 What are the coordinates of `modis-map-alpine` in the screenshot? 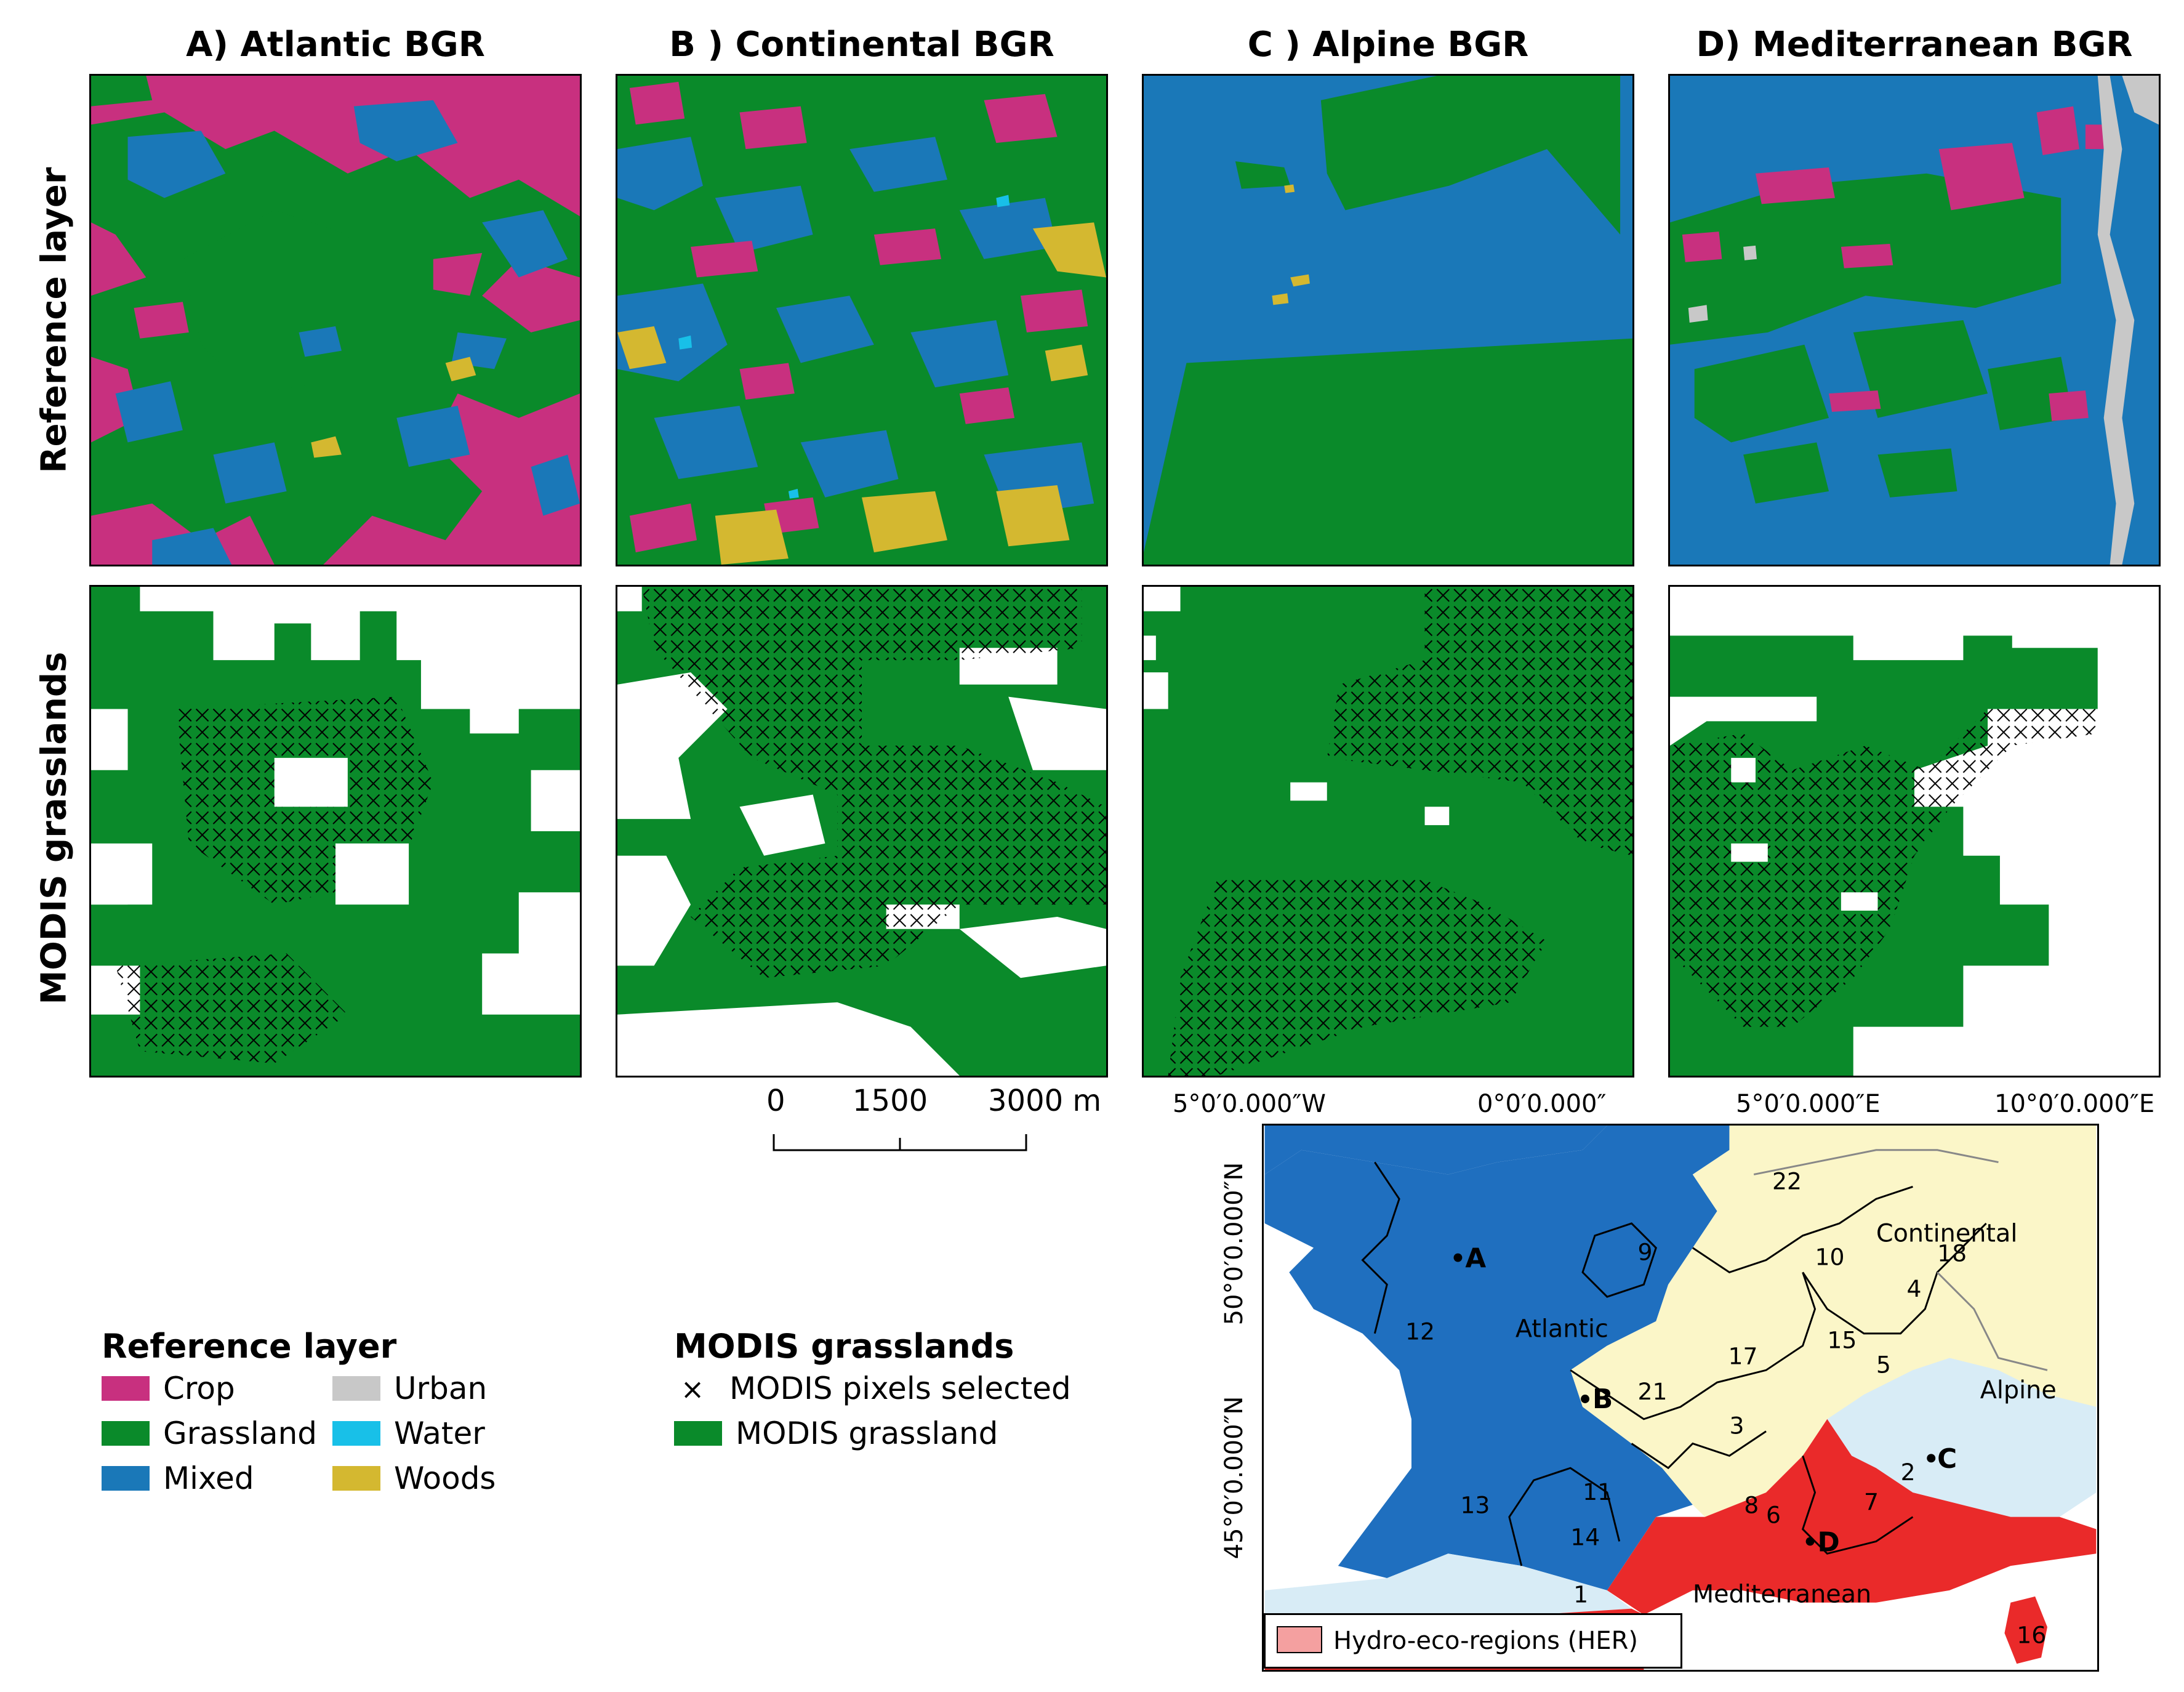 It's located at (1388, 831).